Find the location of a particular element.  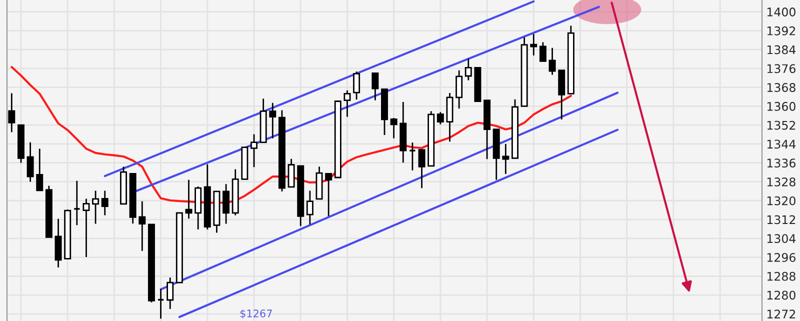

y-tick-label: 1296 is located at coordinates (781, 257).